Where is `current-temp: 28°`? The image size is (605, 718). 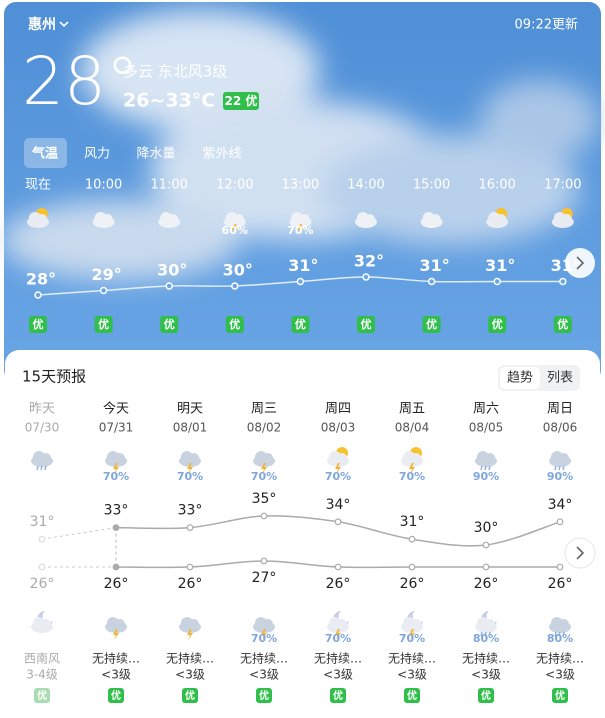 current-temp: 28° is located at coordinates (80, 81).